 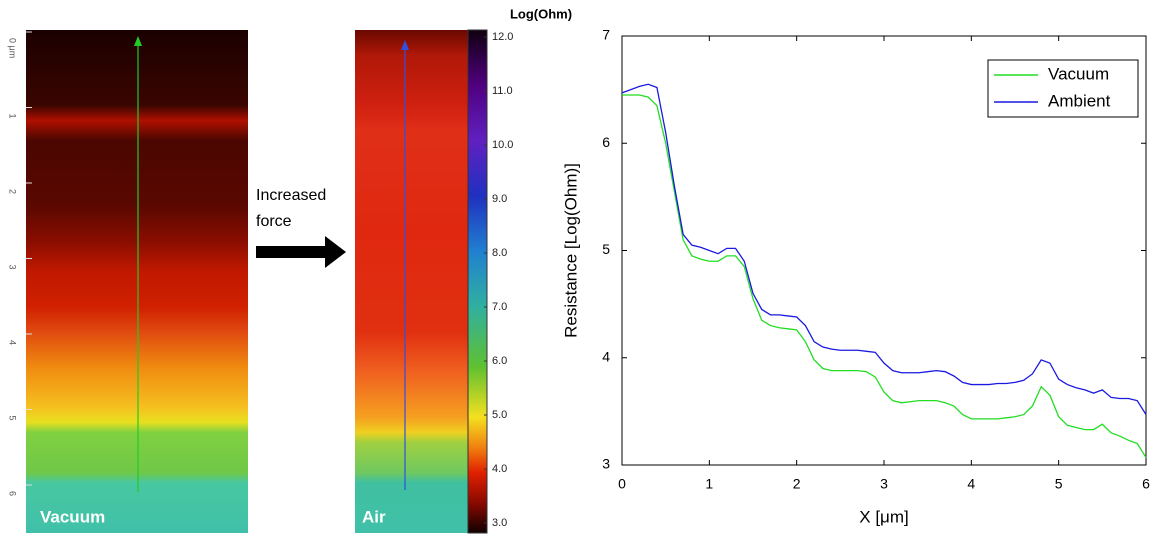 I want to click on x-tick-label: 3, so click(x=884, y=484).